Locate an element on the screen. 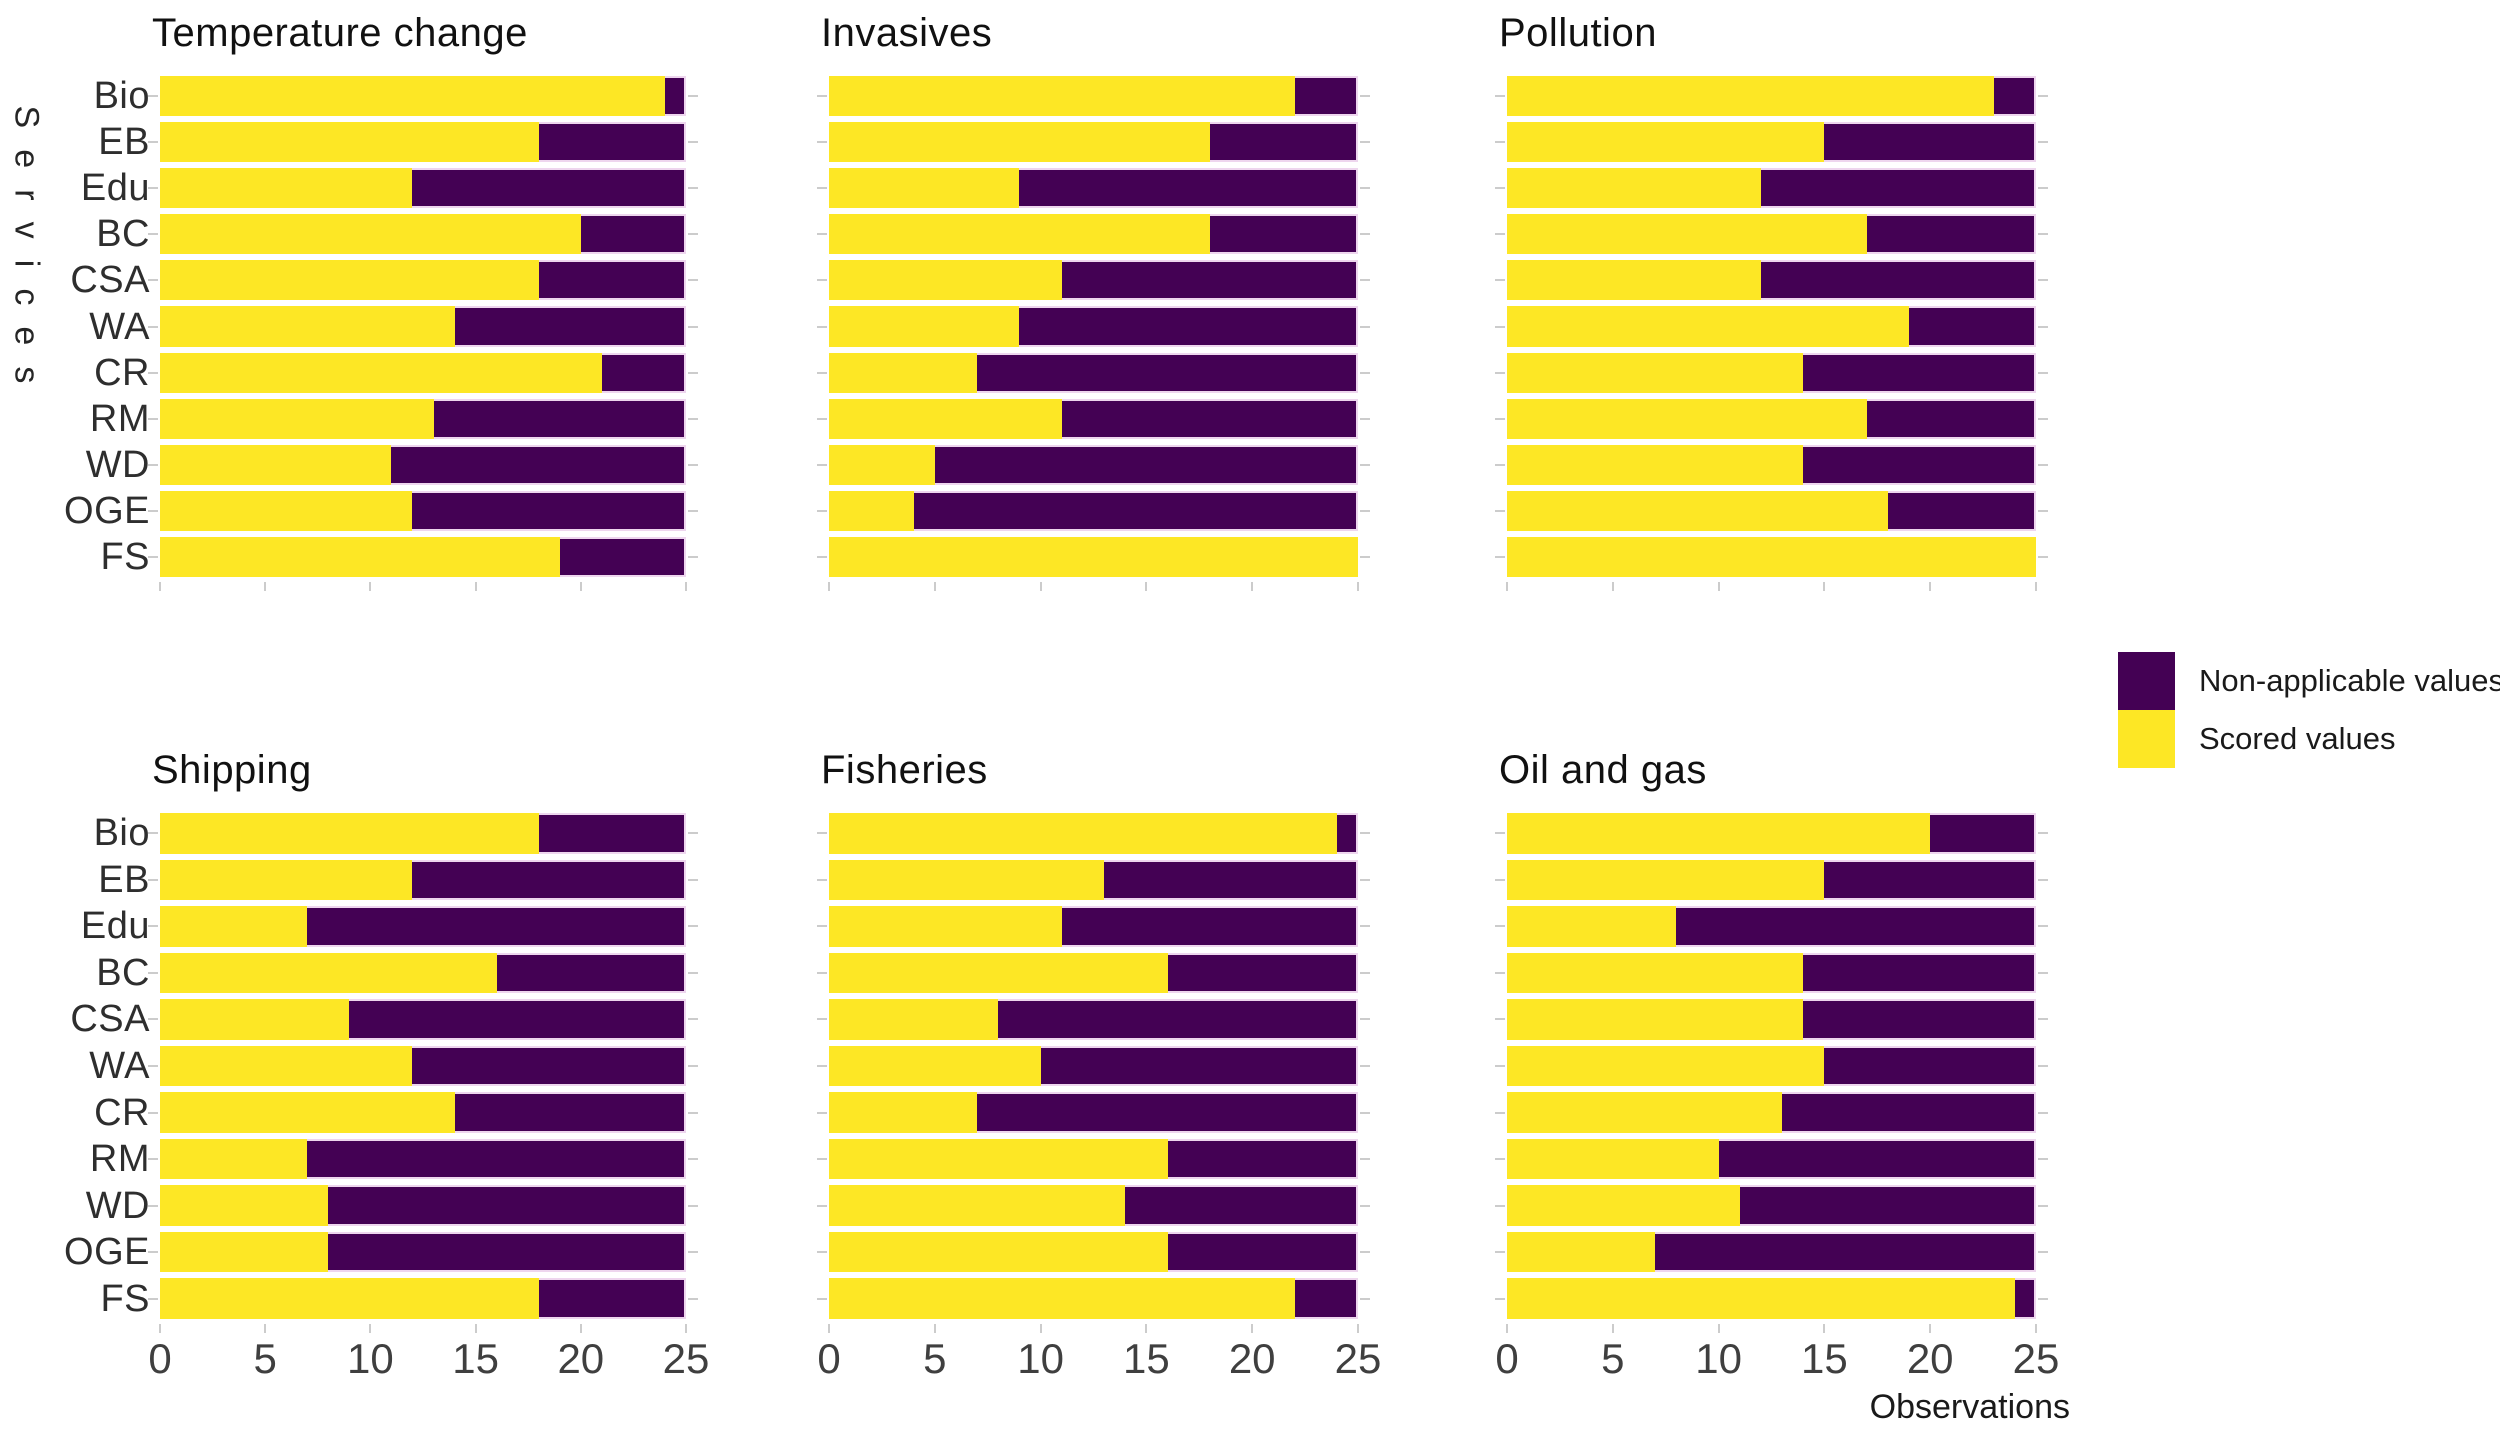  bar-row-bc is located at coordinates (423, 234).